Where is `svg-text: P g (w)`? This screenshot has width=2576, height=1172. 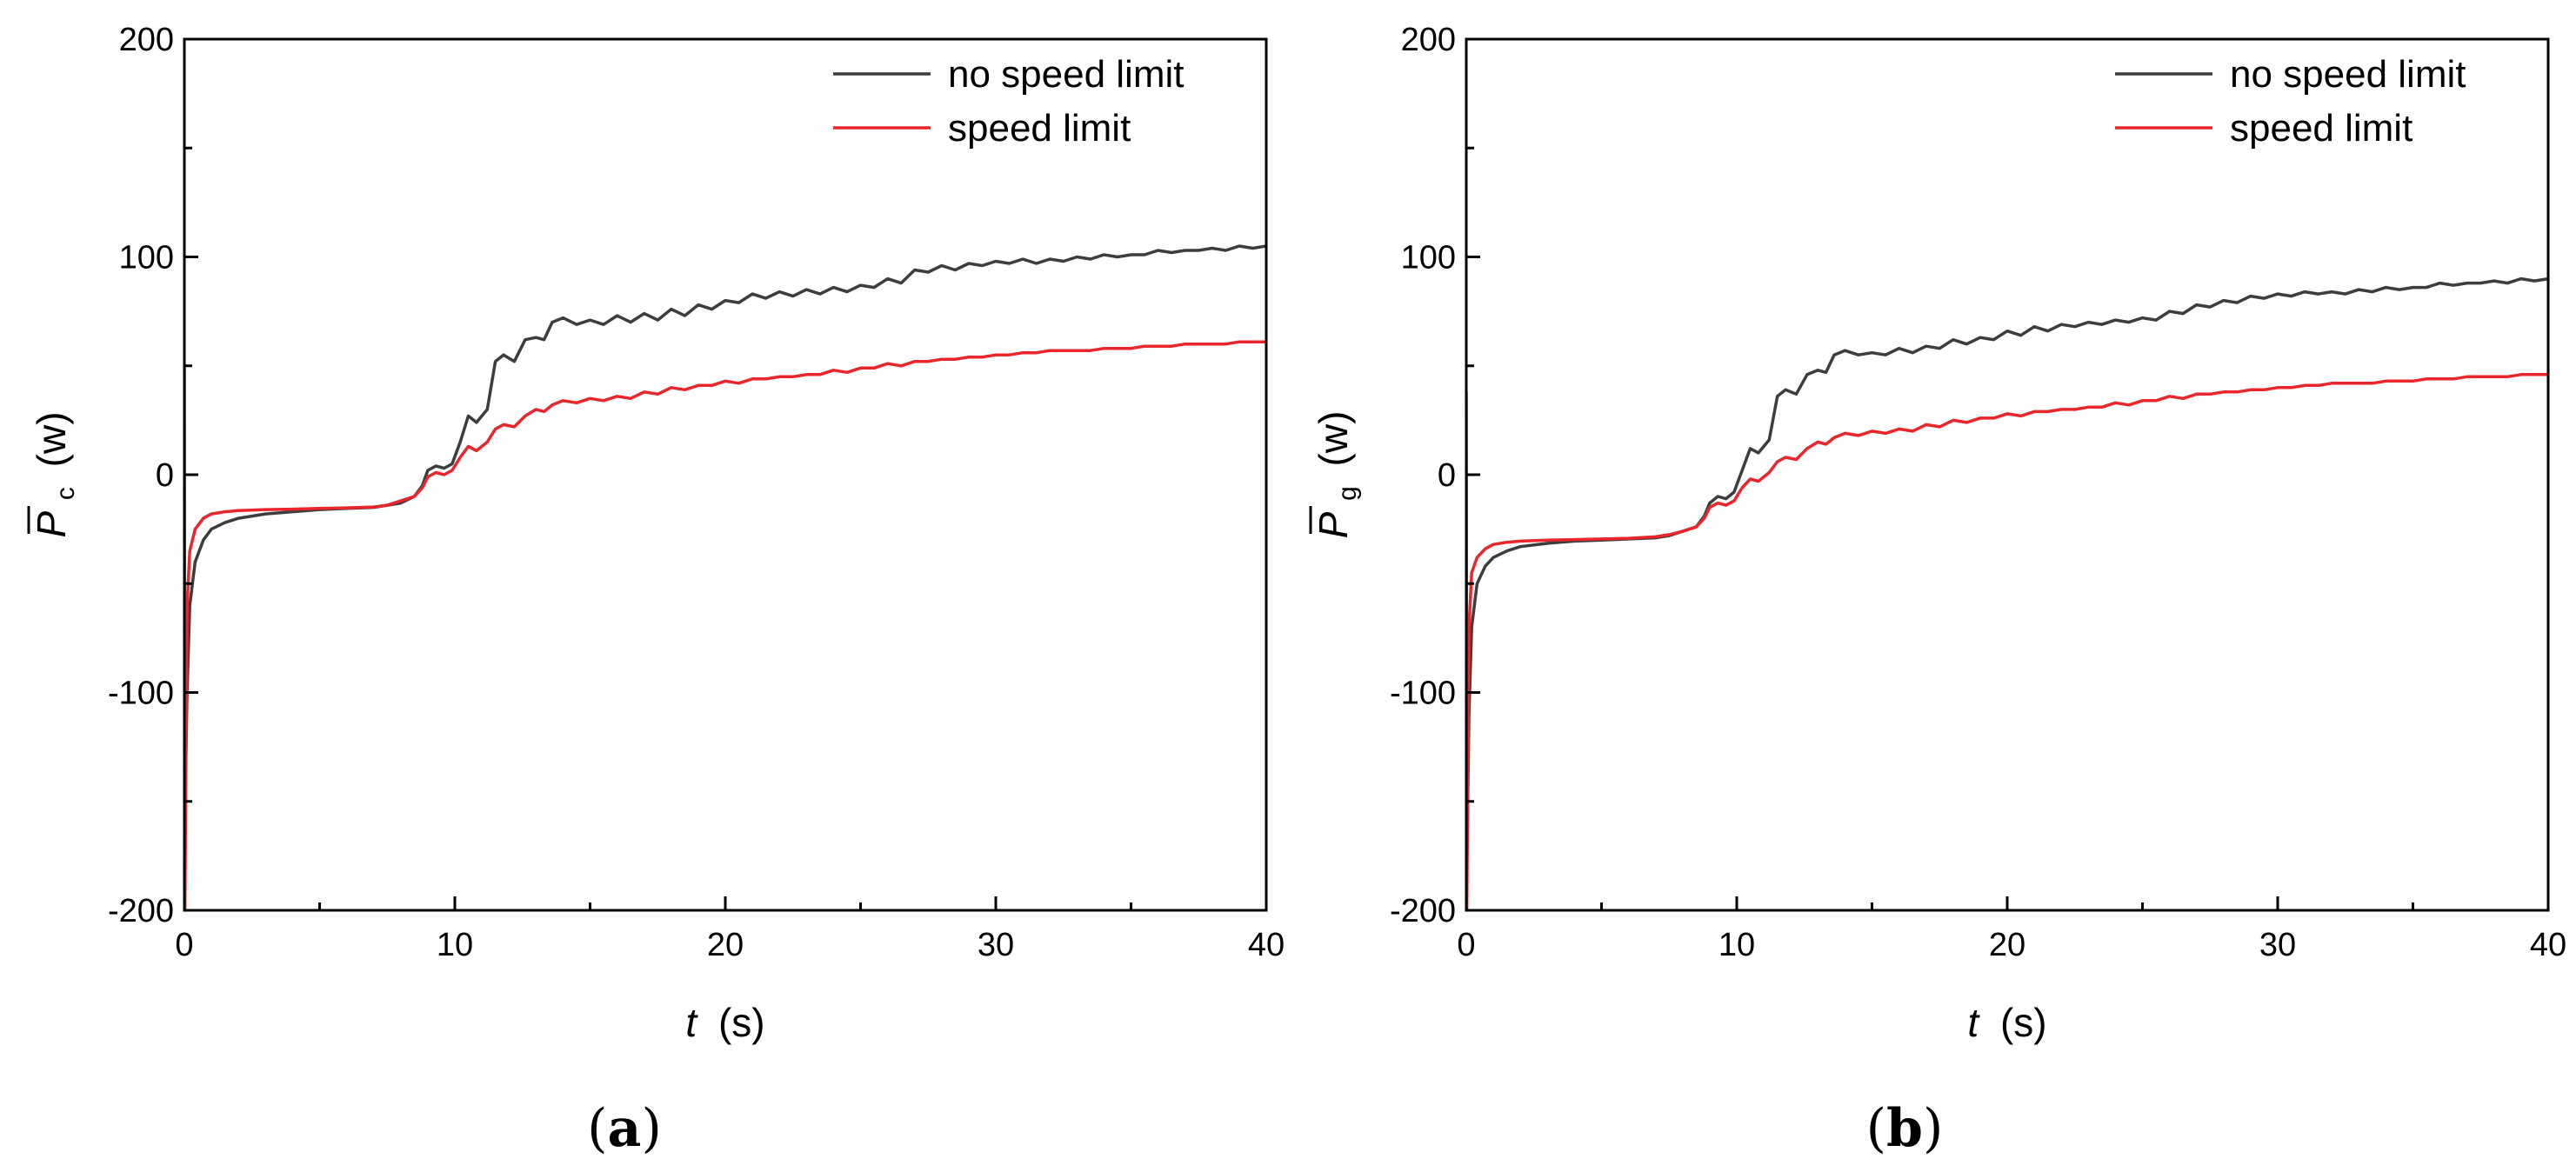 svg-text: P g (w) is located at coordinates (1338, 475).